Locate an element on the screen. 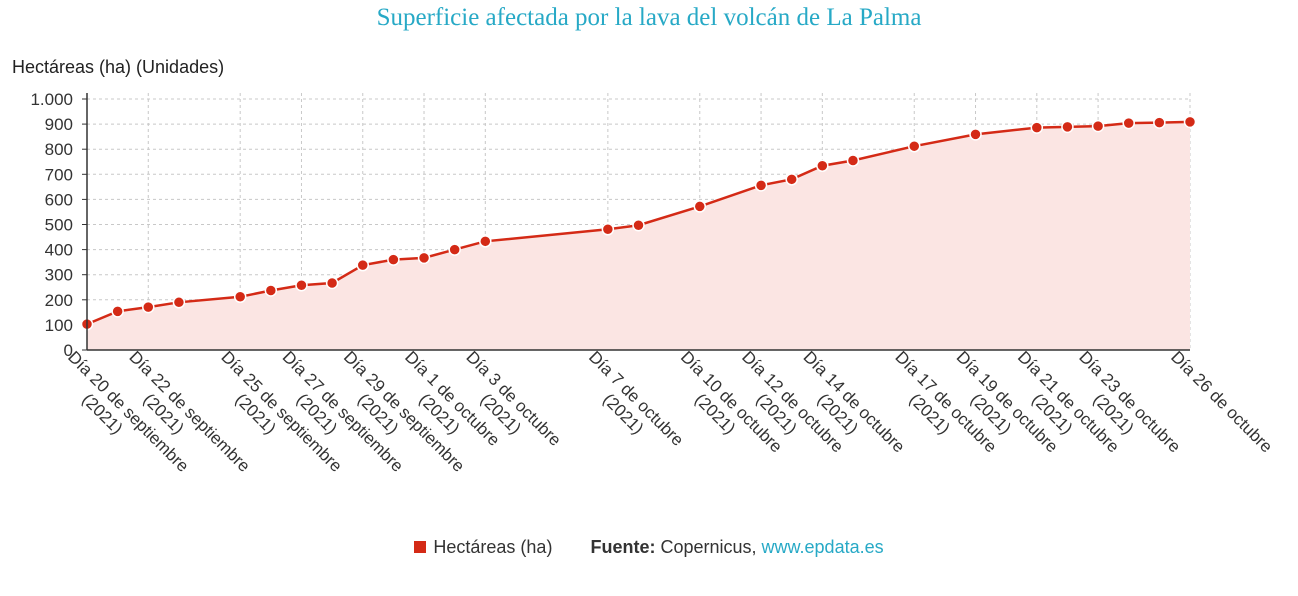 The height and width of the screenshot is (596, 1298). y-tick-label: 0 is located at coordinates (68, 350).